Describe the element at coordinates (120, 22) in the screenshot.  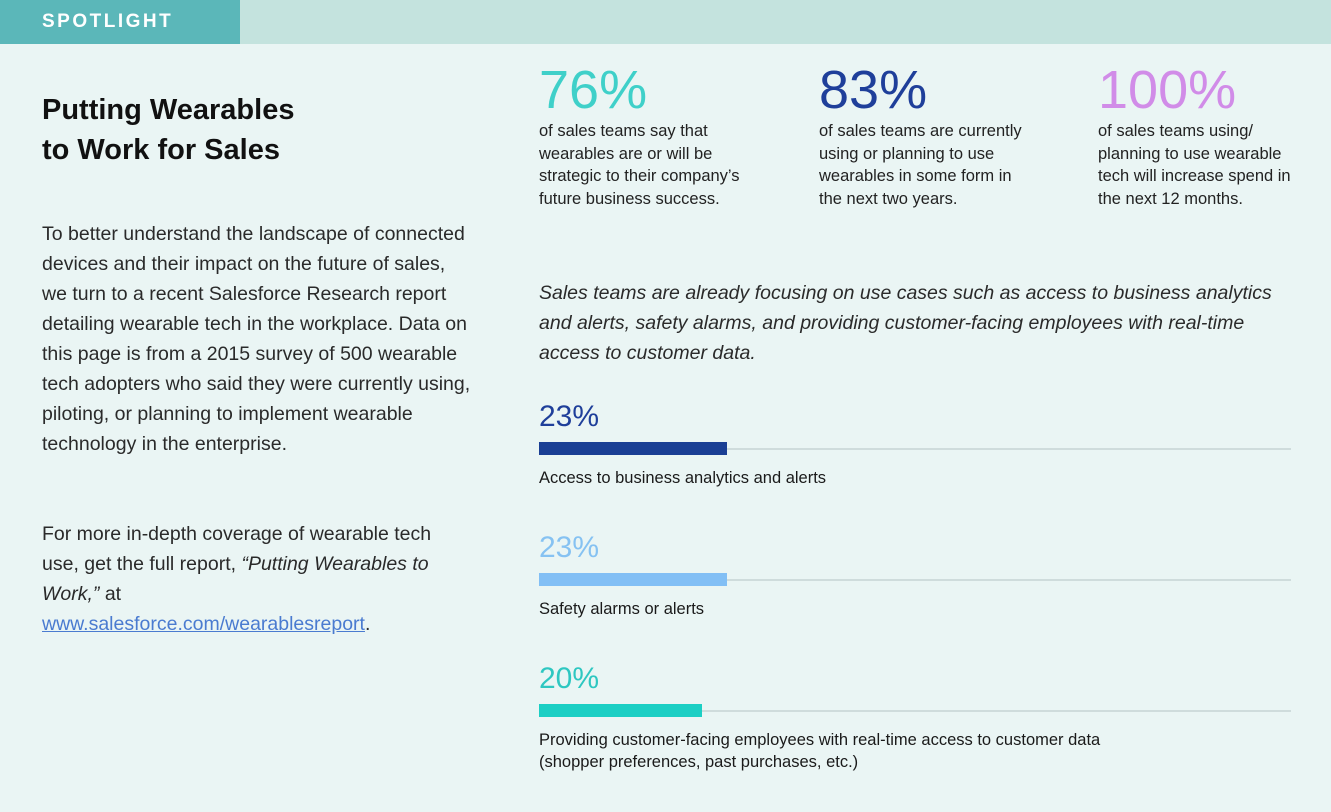
I see `spotlight-tag: SPOTLIGHT` at that location.